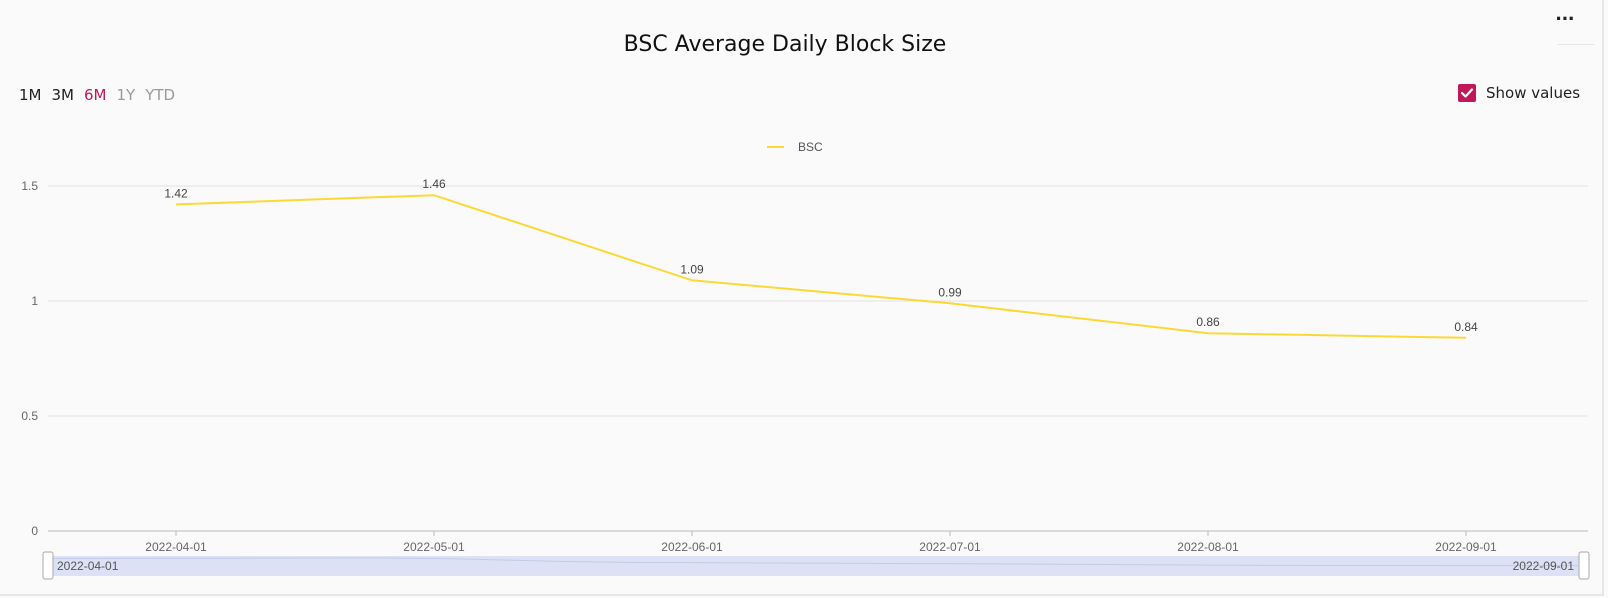 This screenshot has height=598, width=1608. I want to click on x-tick-label: 2022-07-01, so click(950, 547).